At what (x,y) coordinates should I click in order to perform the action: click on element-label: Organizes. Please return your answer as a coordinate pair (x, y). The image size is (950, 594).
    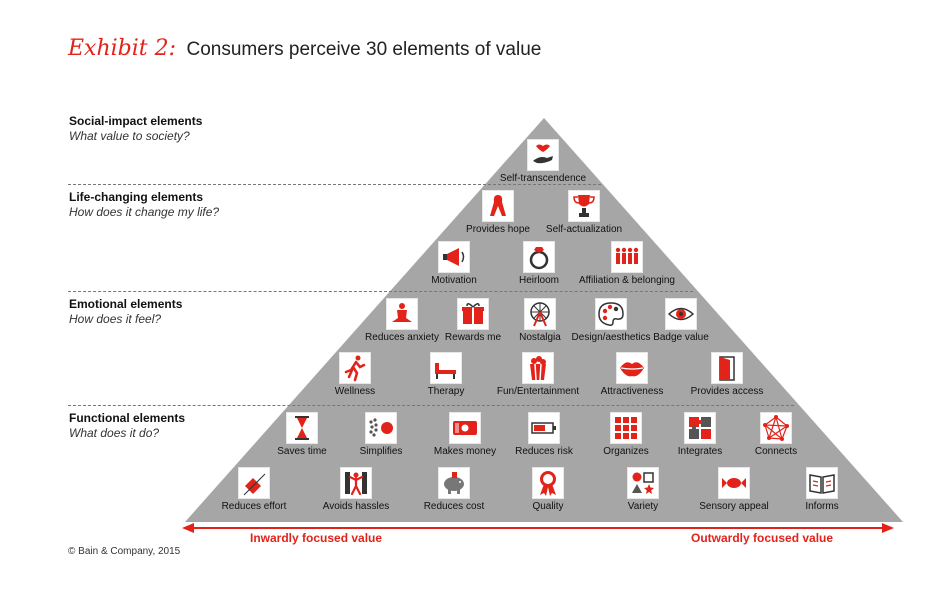
    Looking at the image, I should click on (626, 451).